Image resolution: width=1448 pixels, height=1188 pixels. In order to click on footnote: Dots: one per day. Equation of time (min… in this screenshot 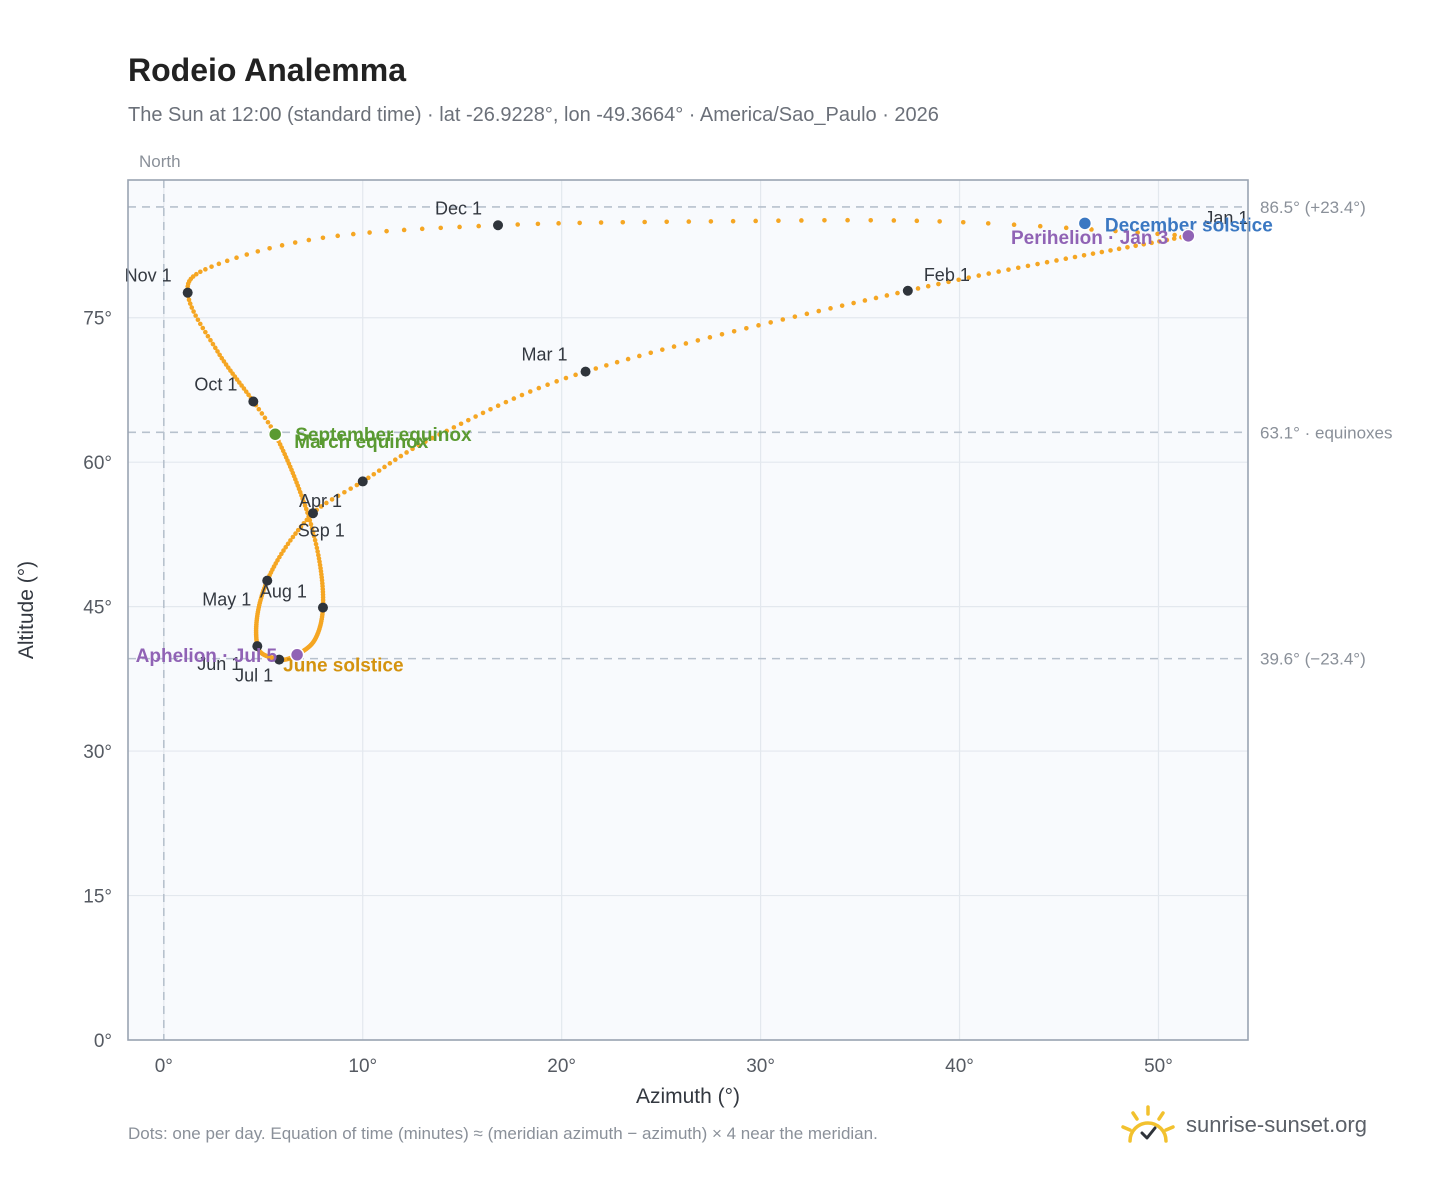, I will do `click(503, 1133)`.